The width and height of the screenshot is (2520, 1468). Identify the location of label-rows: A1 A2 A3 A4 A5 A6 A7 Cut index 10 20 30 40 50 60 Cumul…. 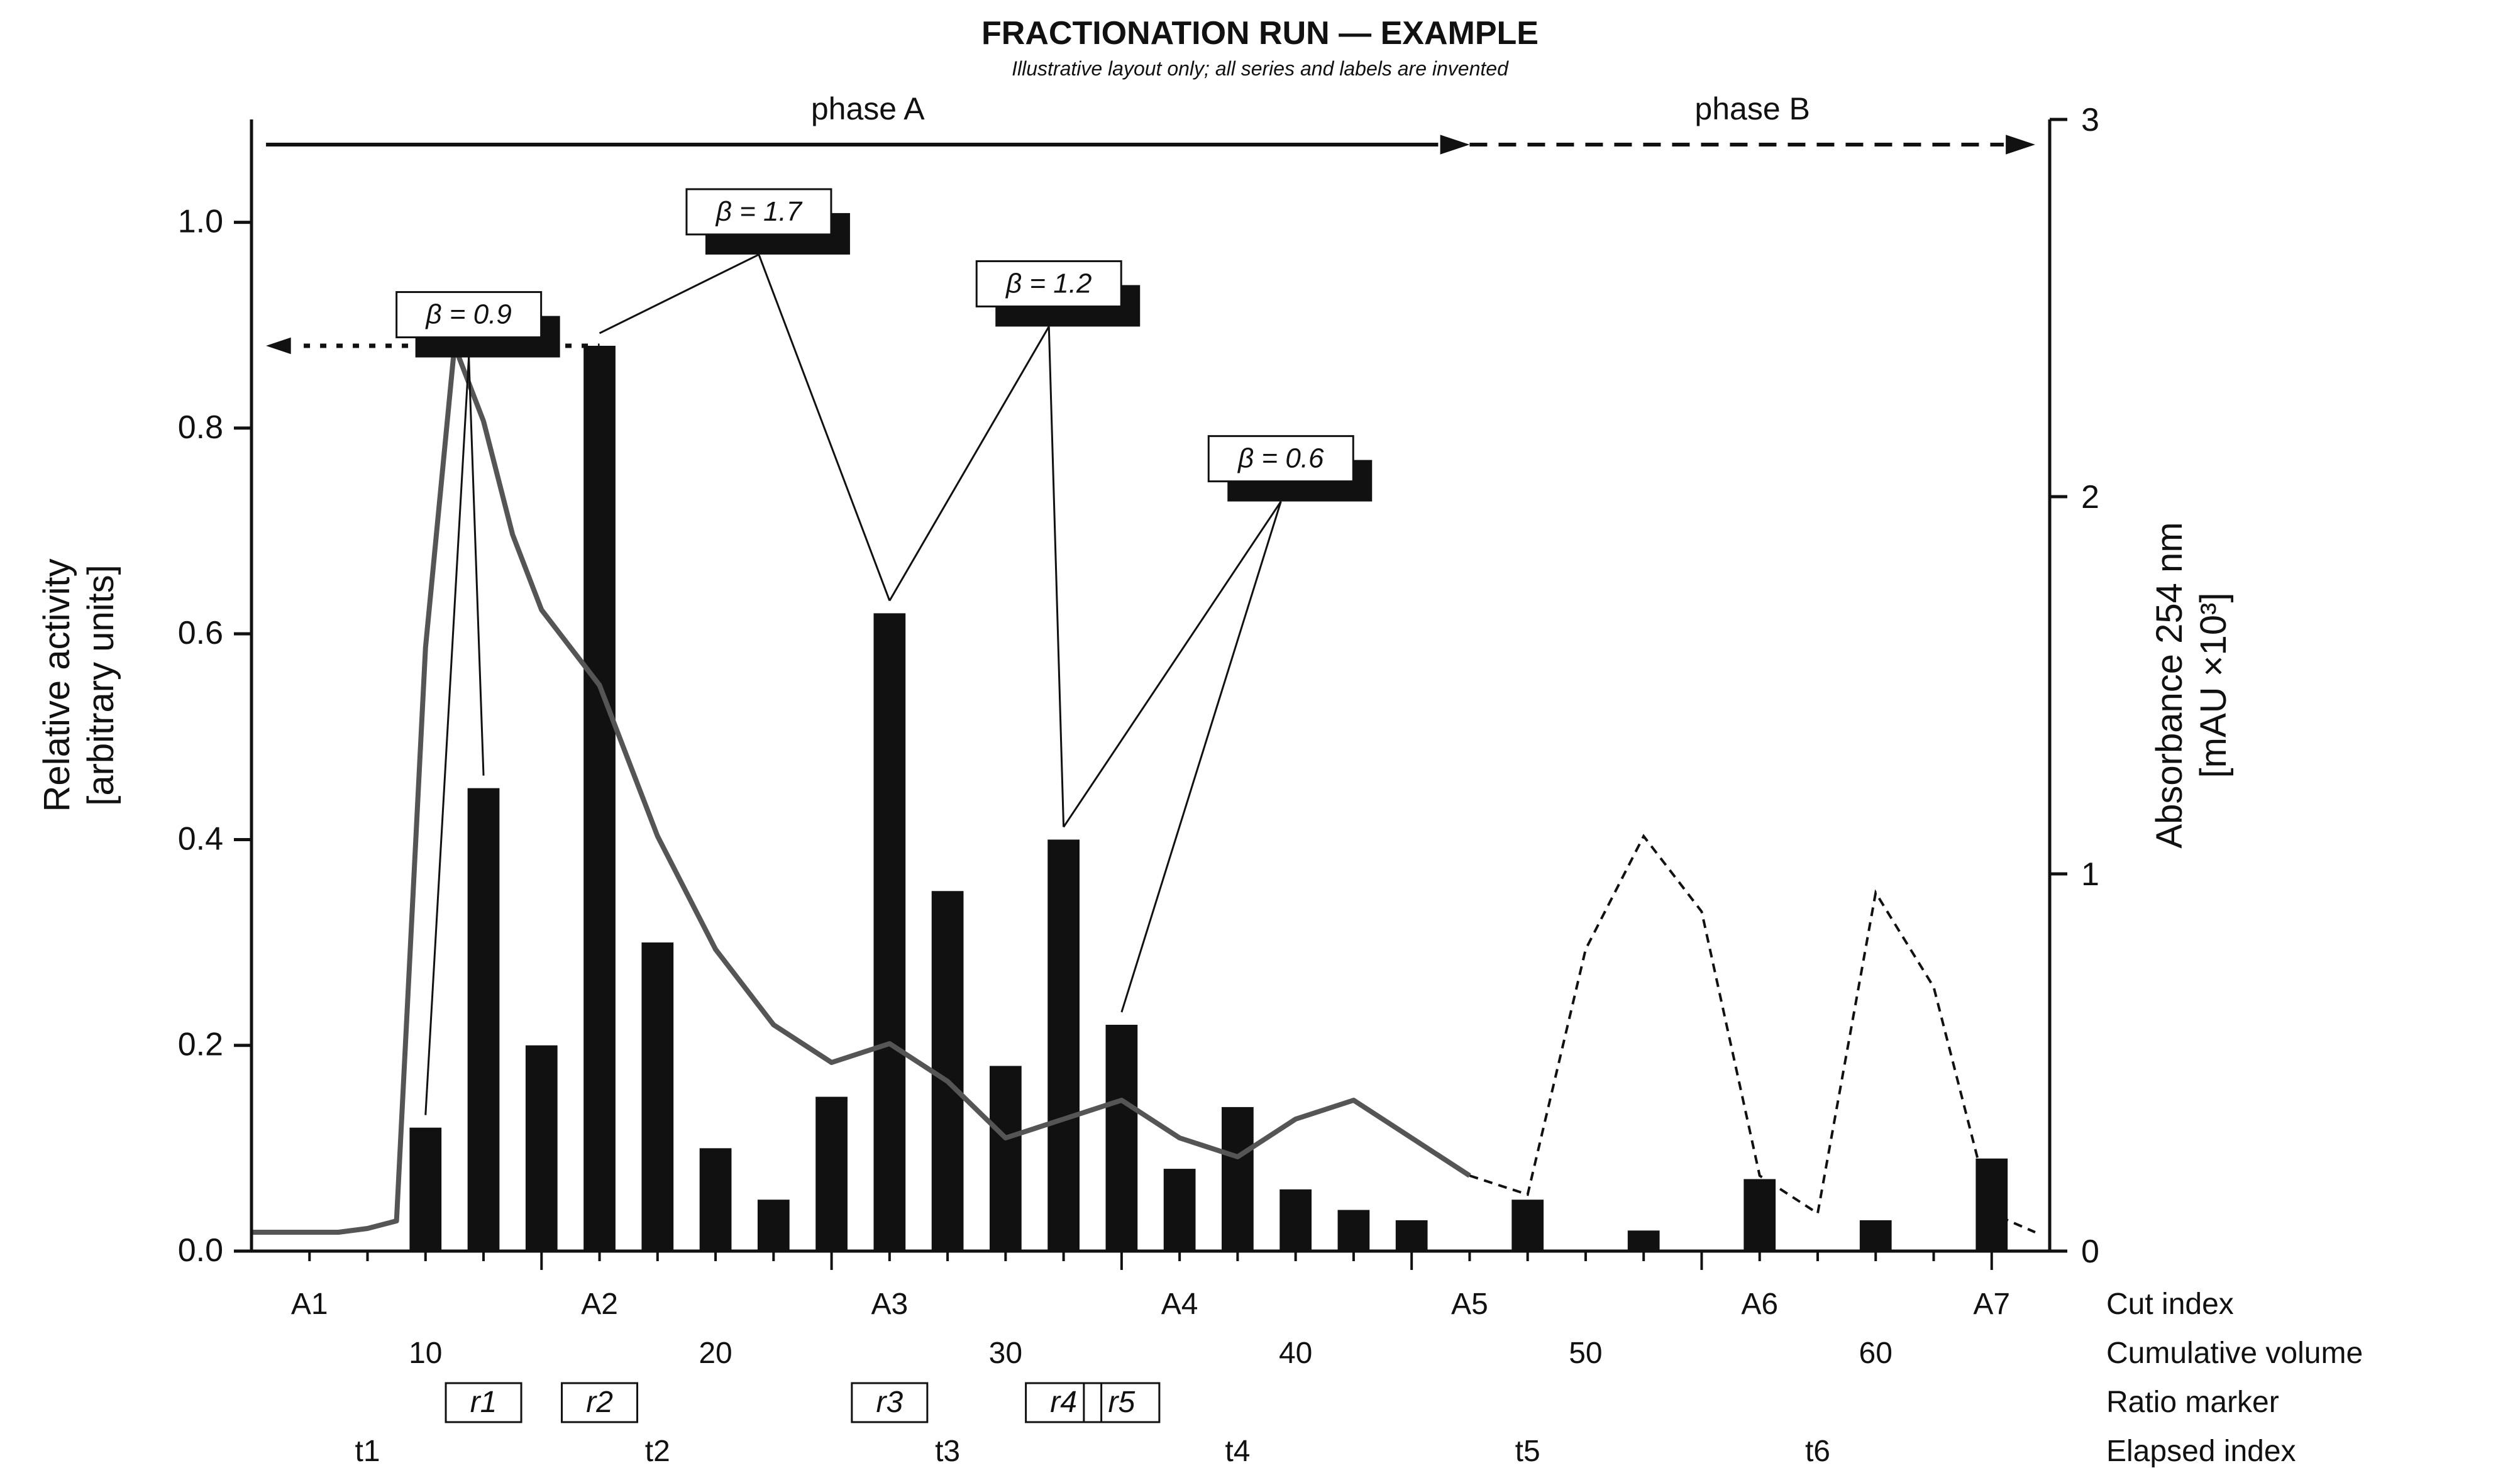
(1327, 1378).